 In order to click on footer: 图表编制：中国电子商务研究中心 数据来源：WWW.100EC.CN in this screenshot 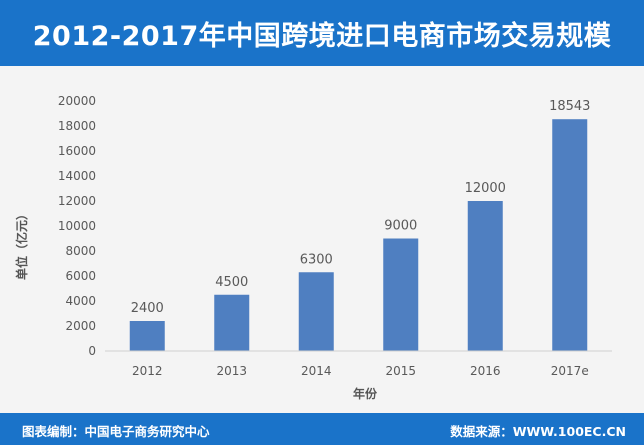, I will do `click(322, 429)`.